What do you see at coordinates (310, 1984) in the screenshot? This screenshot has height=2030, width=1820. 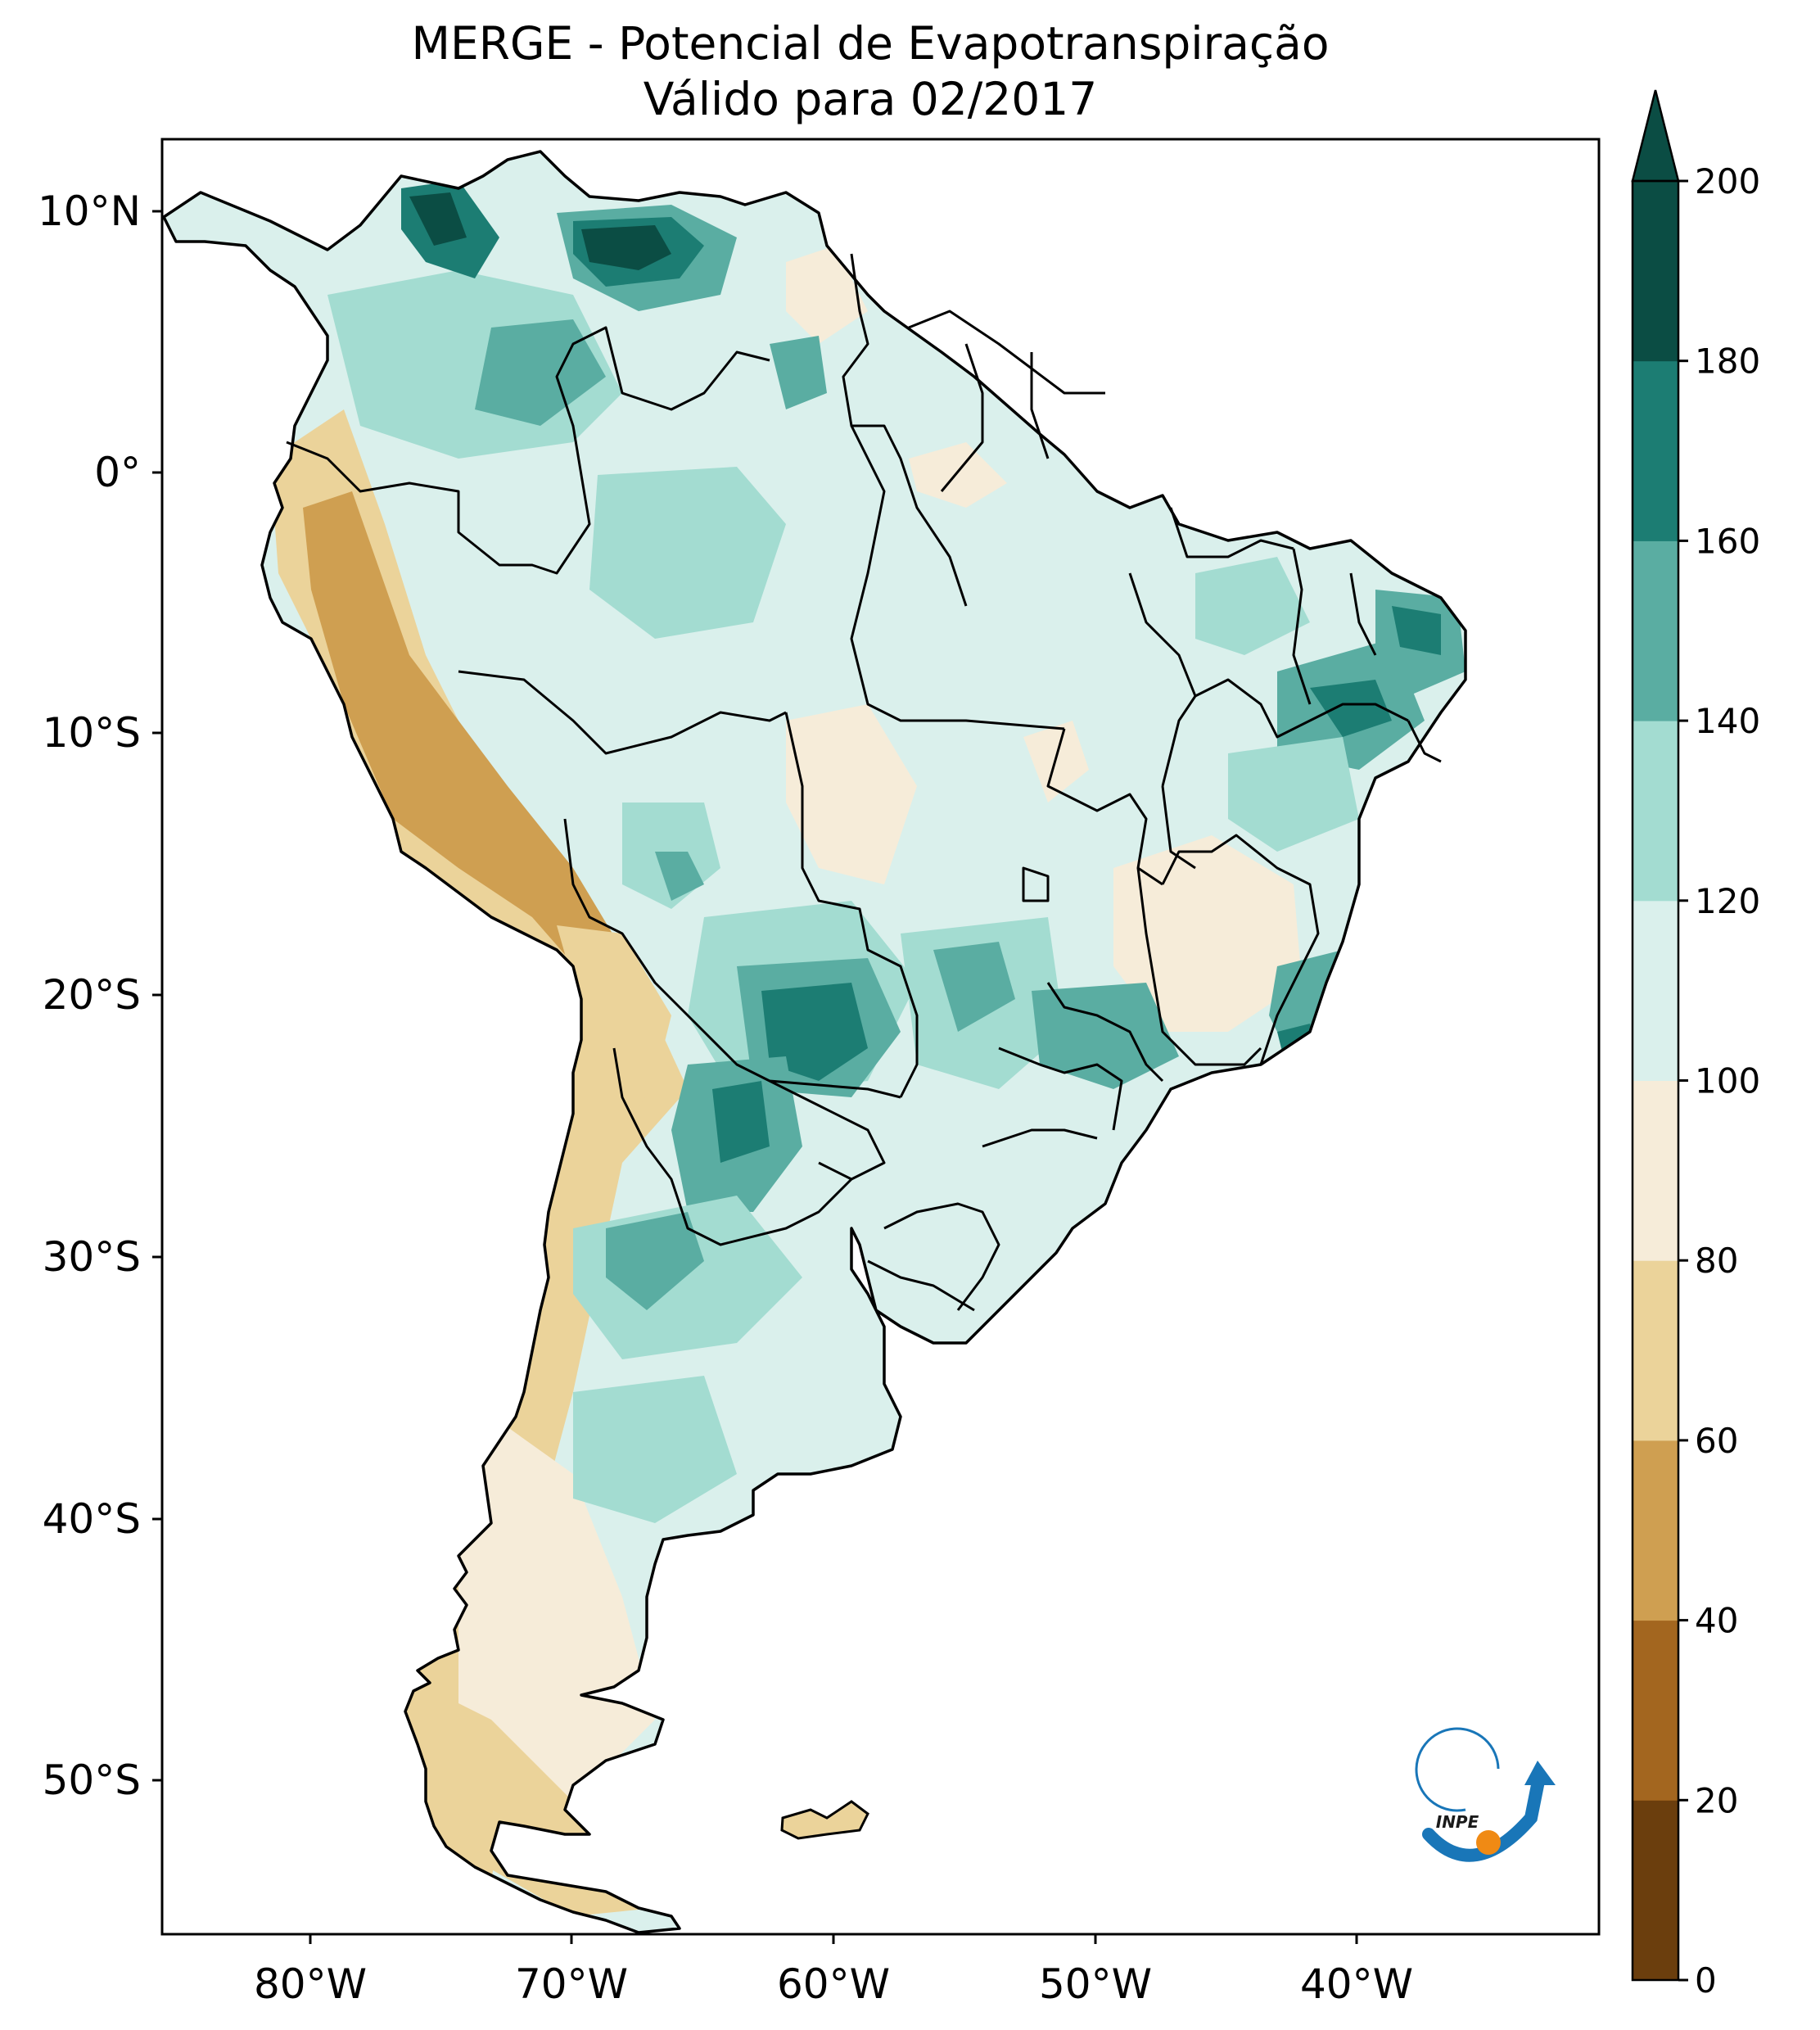 I see `x-tick-label: 80°W` at bounding box center [310, 1984].